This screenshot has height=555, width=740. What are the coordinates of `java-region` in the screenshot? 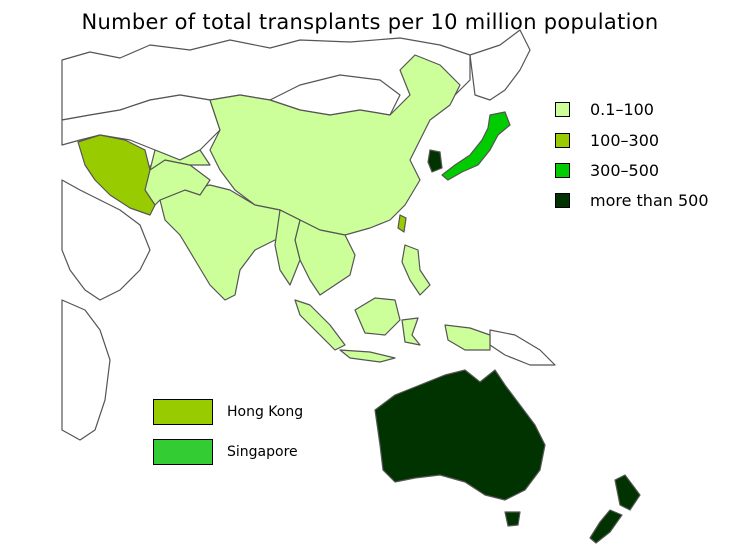 It's located at (367, 356).